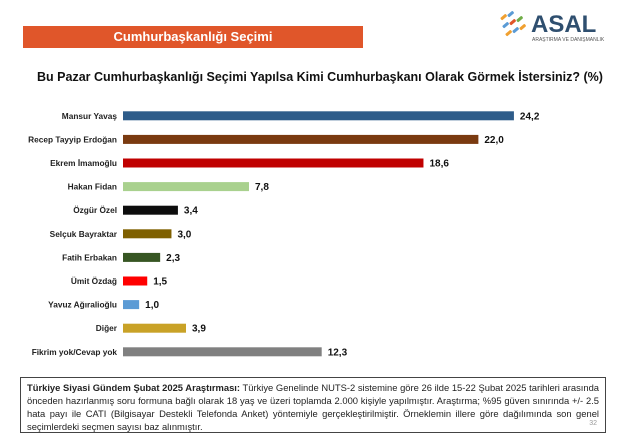 This screenshot has height=443, width=640. I want to click on value-label: 18,6, so click(439, 164).